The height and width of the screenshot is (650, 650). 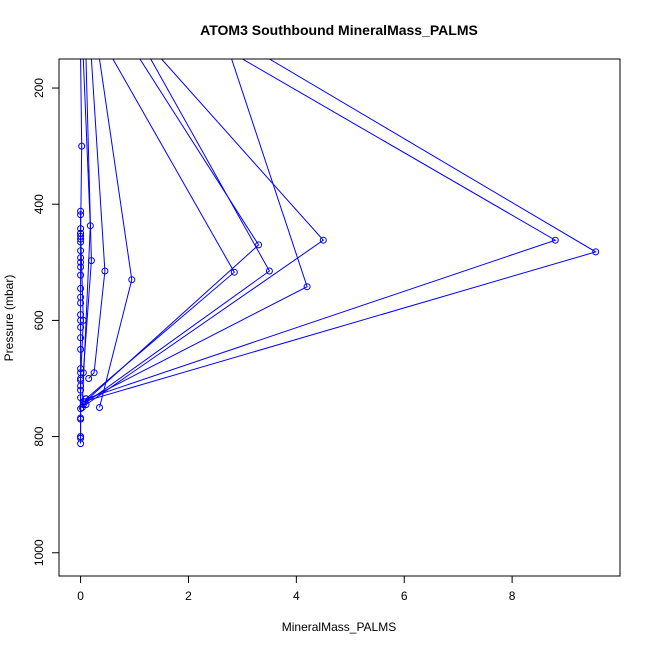 What do you see at coordinates (296, 596) in the screenshot?
I see `x-tick-label: 4` at bounding box center [296, 596].